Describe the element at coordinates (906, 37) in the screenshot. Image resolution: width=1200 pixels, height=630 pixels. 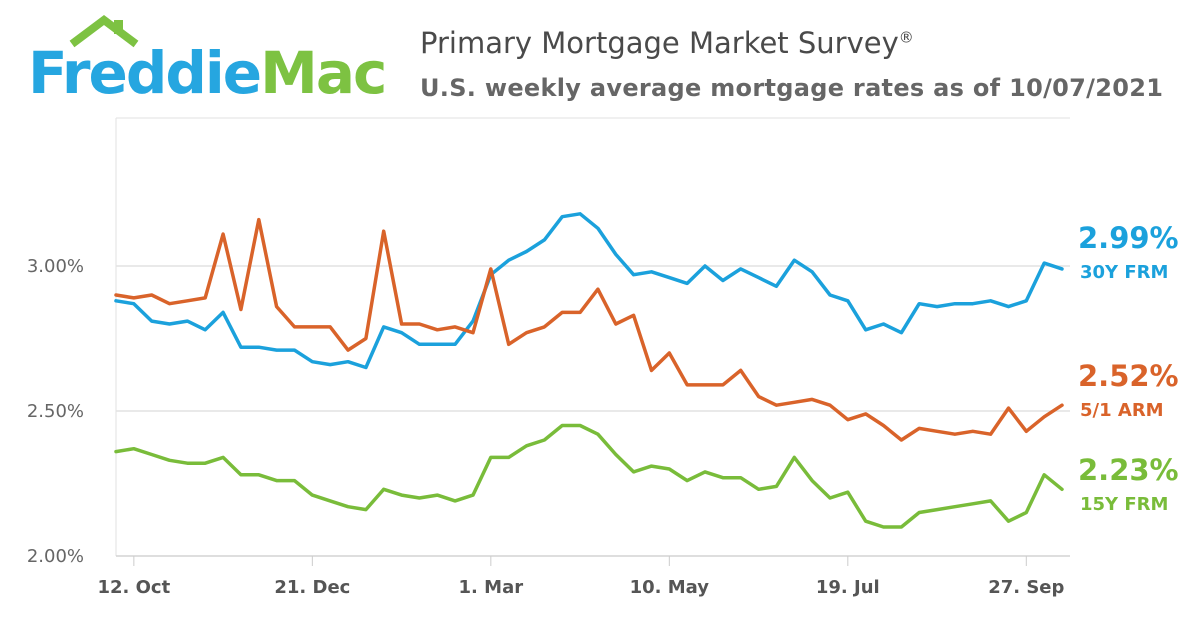
I see `registered-mark: ®` at that location.